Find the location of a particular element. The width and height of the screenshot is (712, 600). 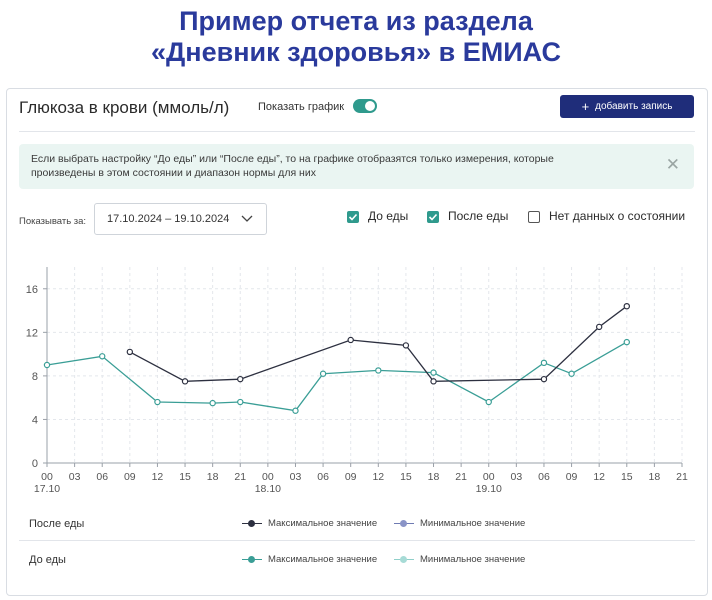

date-range-select: 17.10.2024 – 19.10.2024 is located at coordinates (180, 219).